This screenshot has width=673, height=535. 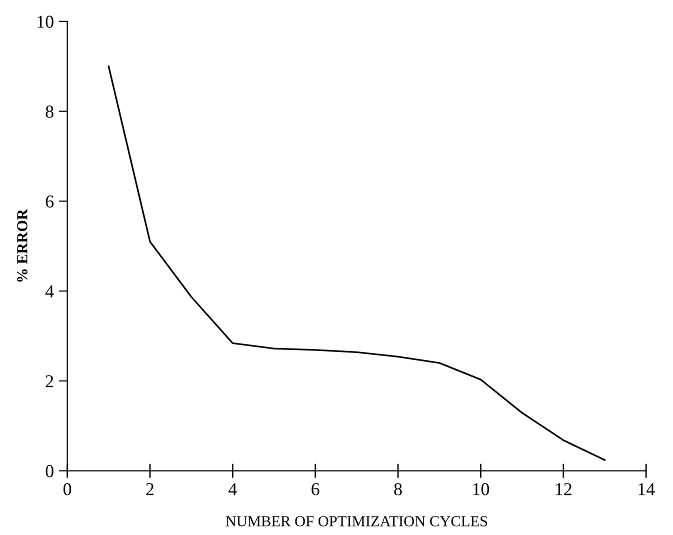 What do you see at coordinates (316, 489) in the screenshot?
I see `x-tick-label: 6` at bounding box center [316, 489].